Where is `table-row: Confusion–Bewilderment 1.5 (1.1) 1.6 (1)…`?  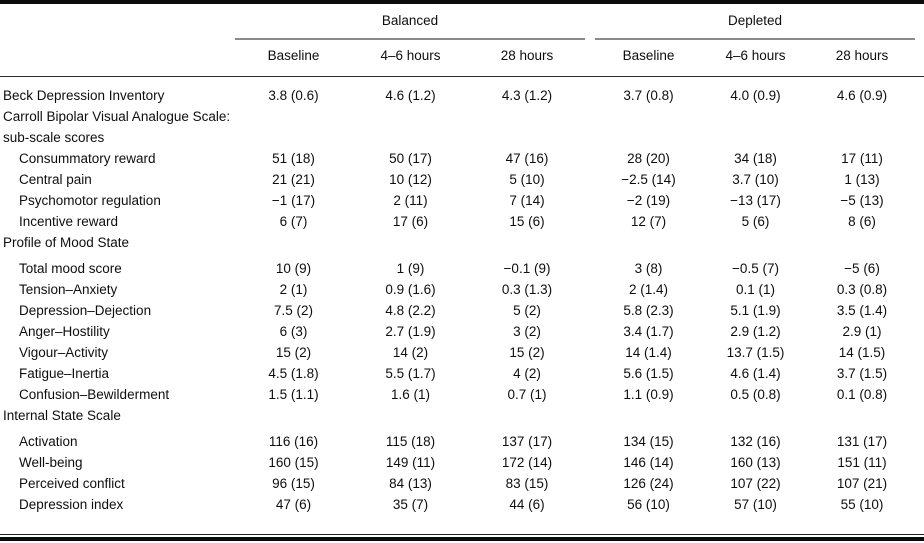
table-row: Confusion–Bewilderment 1.5 (1.1) 1.6 (1)… is located at coordinates (462, 394).